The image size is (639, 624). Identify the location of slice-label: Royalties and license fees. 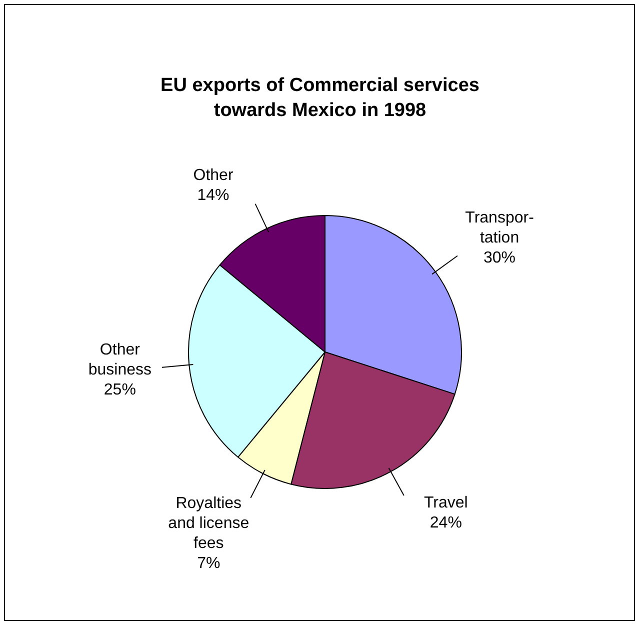
(209, 523).